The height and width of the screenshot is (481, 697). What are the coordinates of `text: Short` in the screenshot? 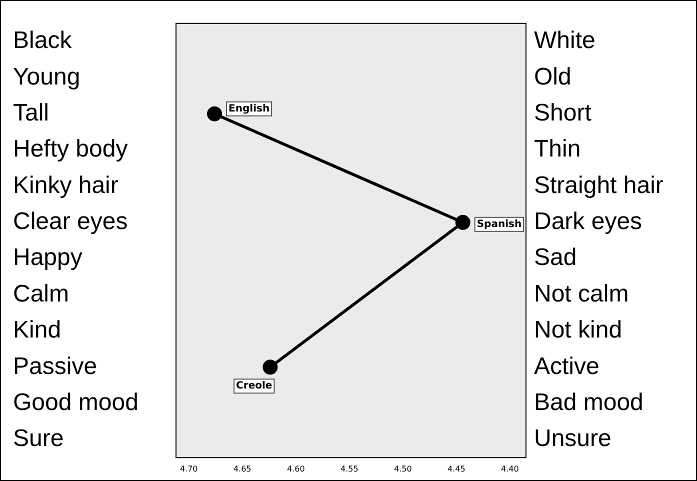 It's located at (563, 112).